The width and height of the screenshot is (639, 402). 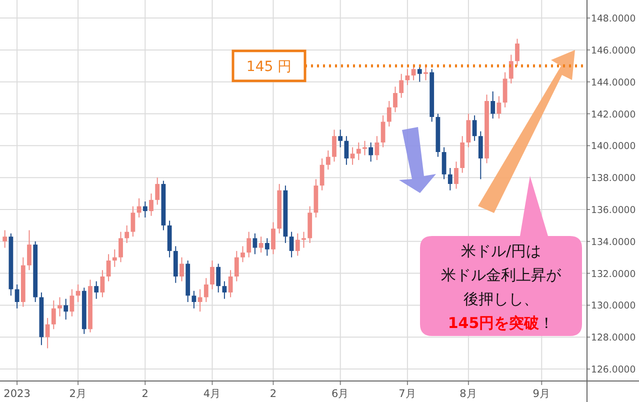 What do you see at coordinates (613, 242) in the screenshot?
I see `y-tick-label: 134.0000` at bounding box center [613, 242].